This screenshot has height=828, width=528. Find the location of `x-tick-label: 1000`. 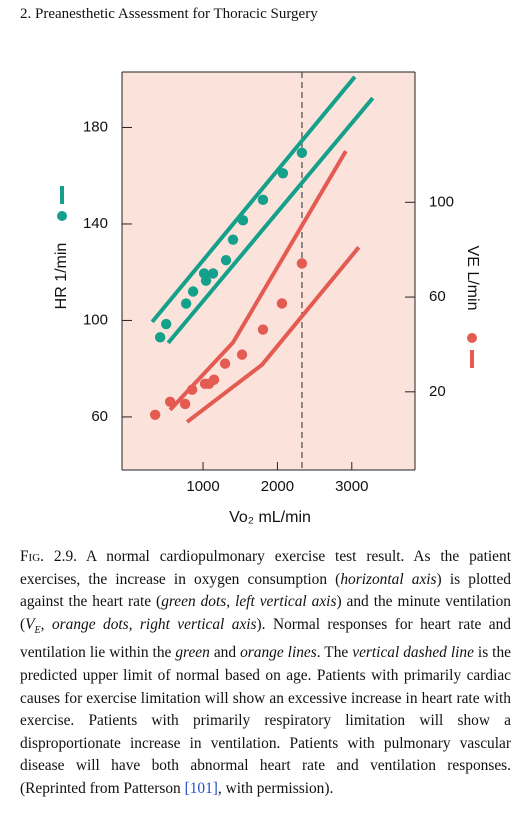

x-tick-label: 1000 is located at coordinates (202, 486).